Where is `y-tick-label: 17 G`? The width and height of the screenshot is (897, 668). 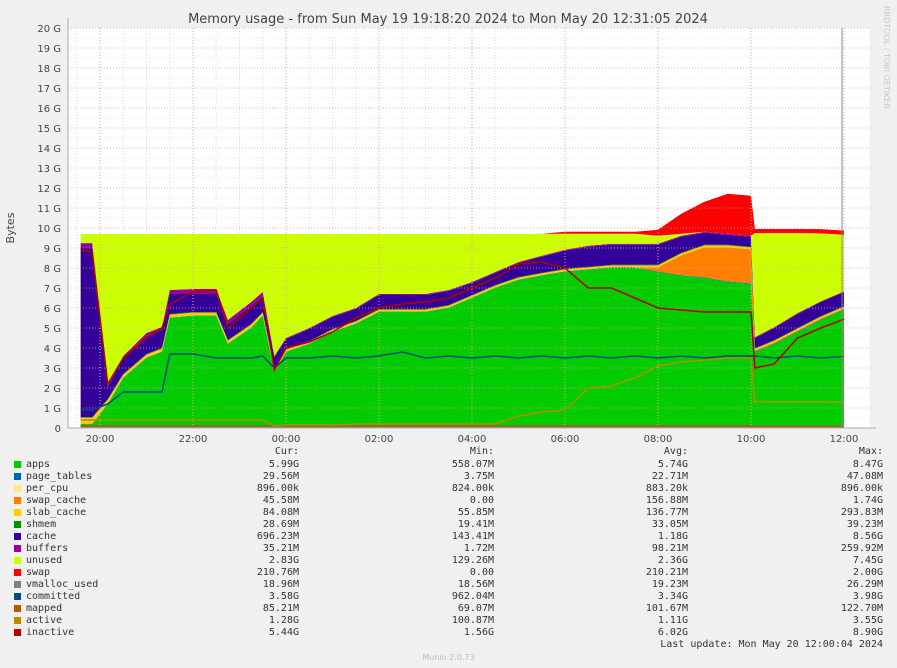
y-tick-label: 17 G is located at coordinates (49, 89).